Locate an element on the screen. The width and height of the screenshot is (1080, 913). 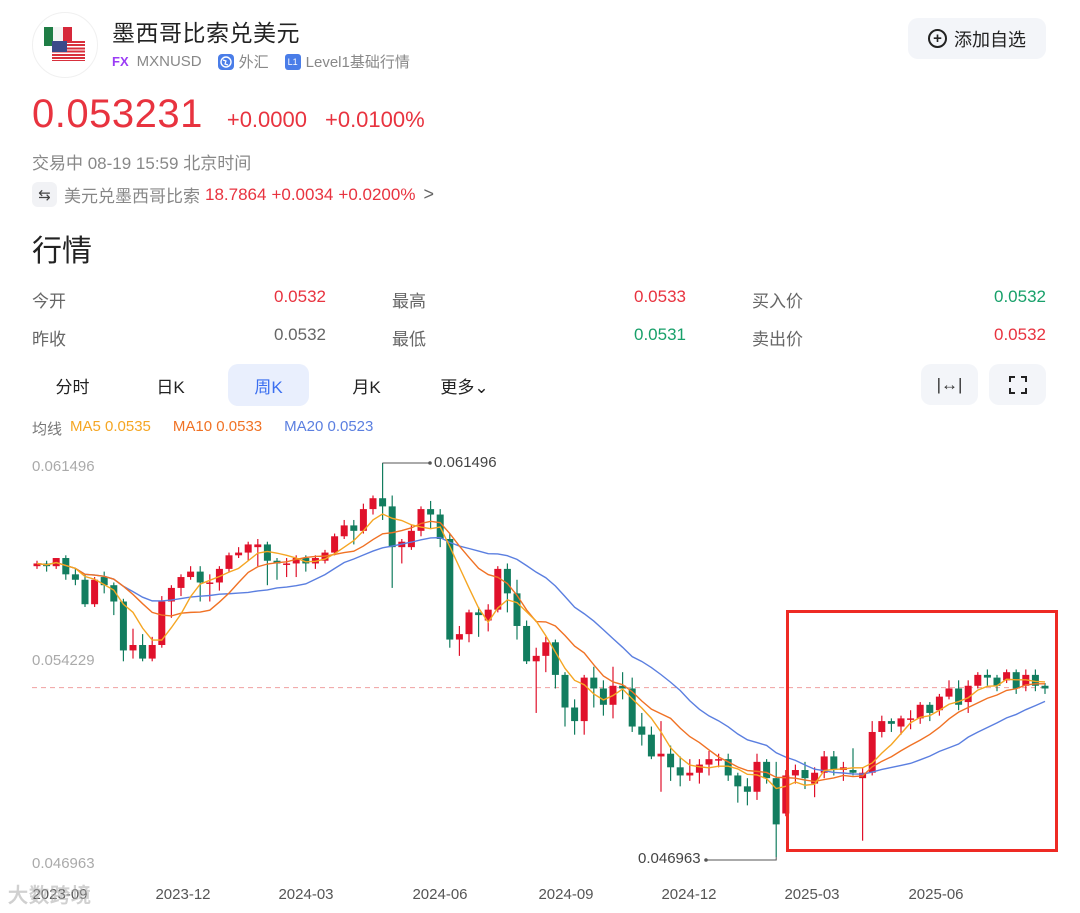
level-label: Level1基础行情 is located at coordinates (357, 62).